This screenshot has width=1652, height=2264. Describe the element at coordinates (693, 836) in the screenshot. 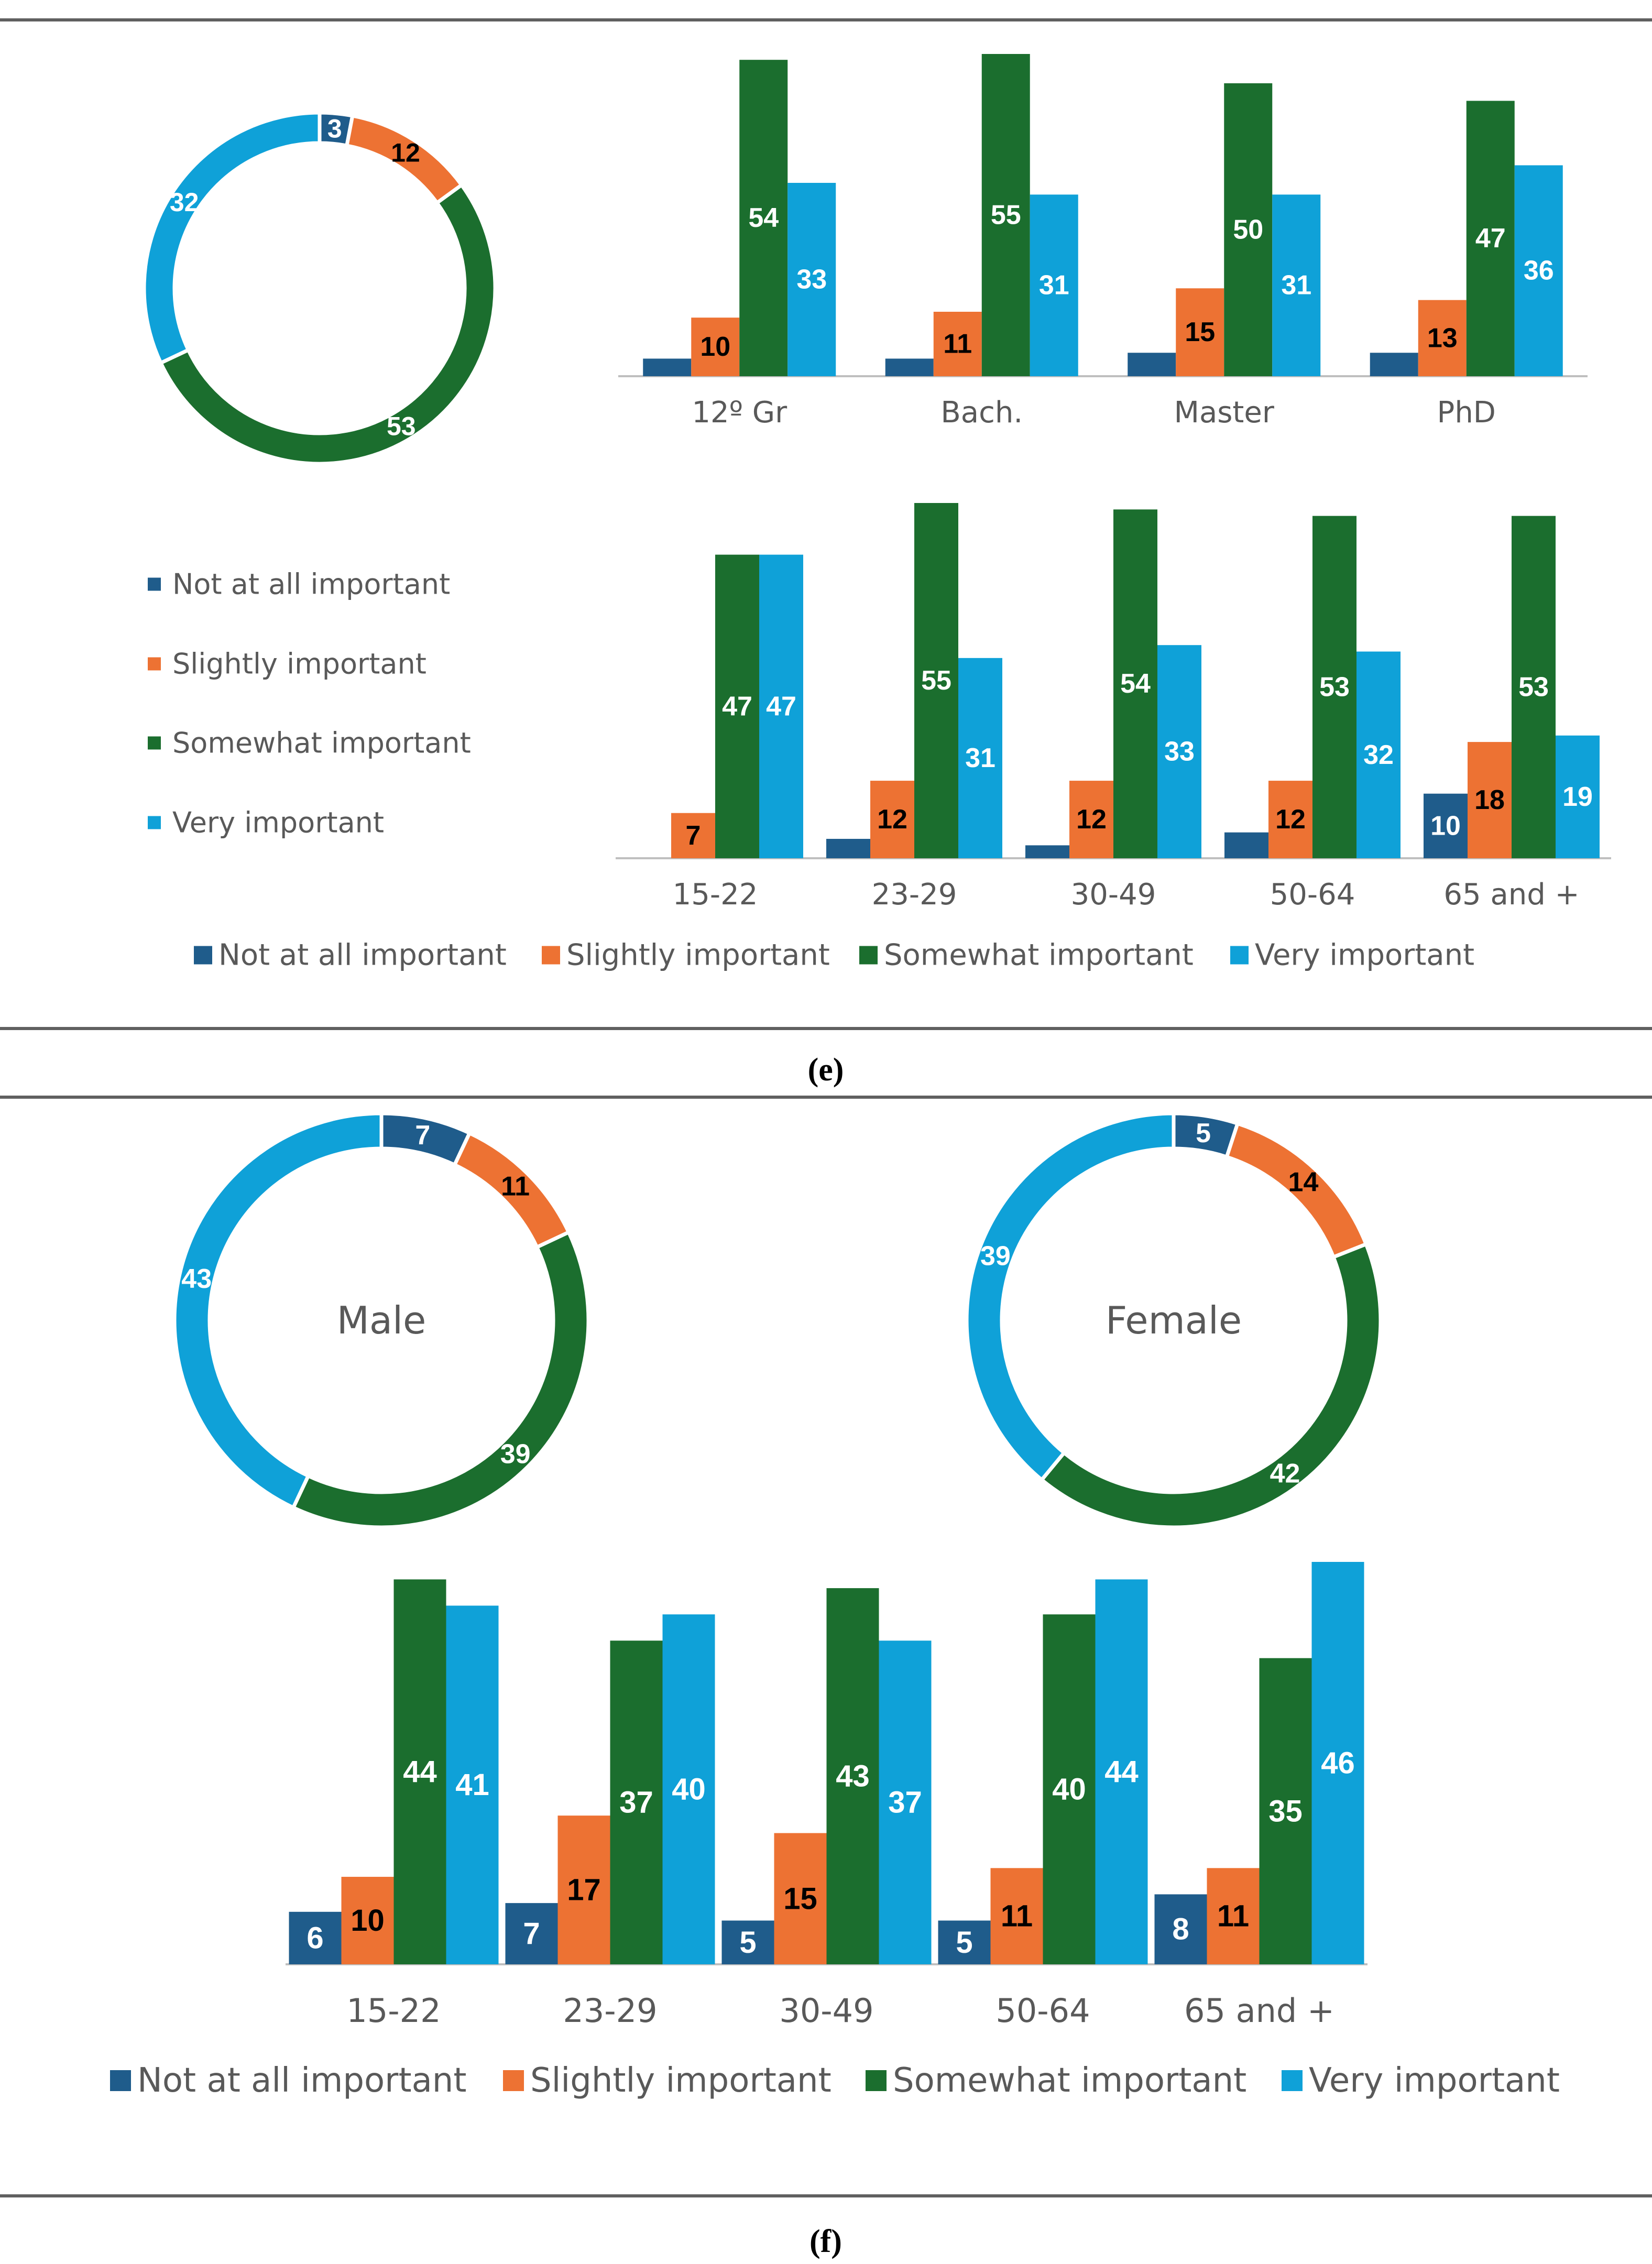

I see `bar-label-slightly-important-15-22: 7` at that location.